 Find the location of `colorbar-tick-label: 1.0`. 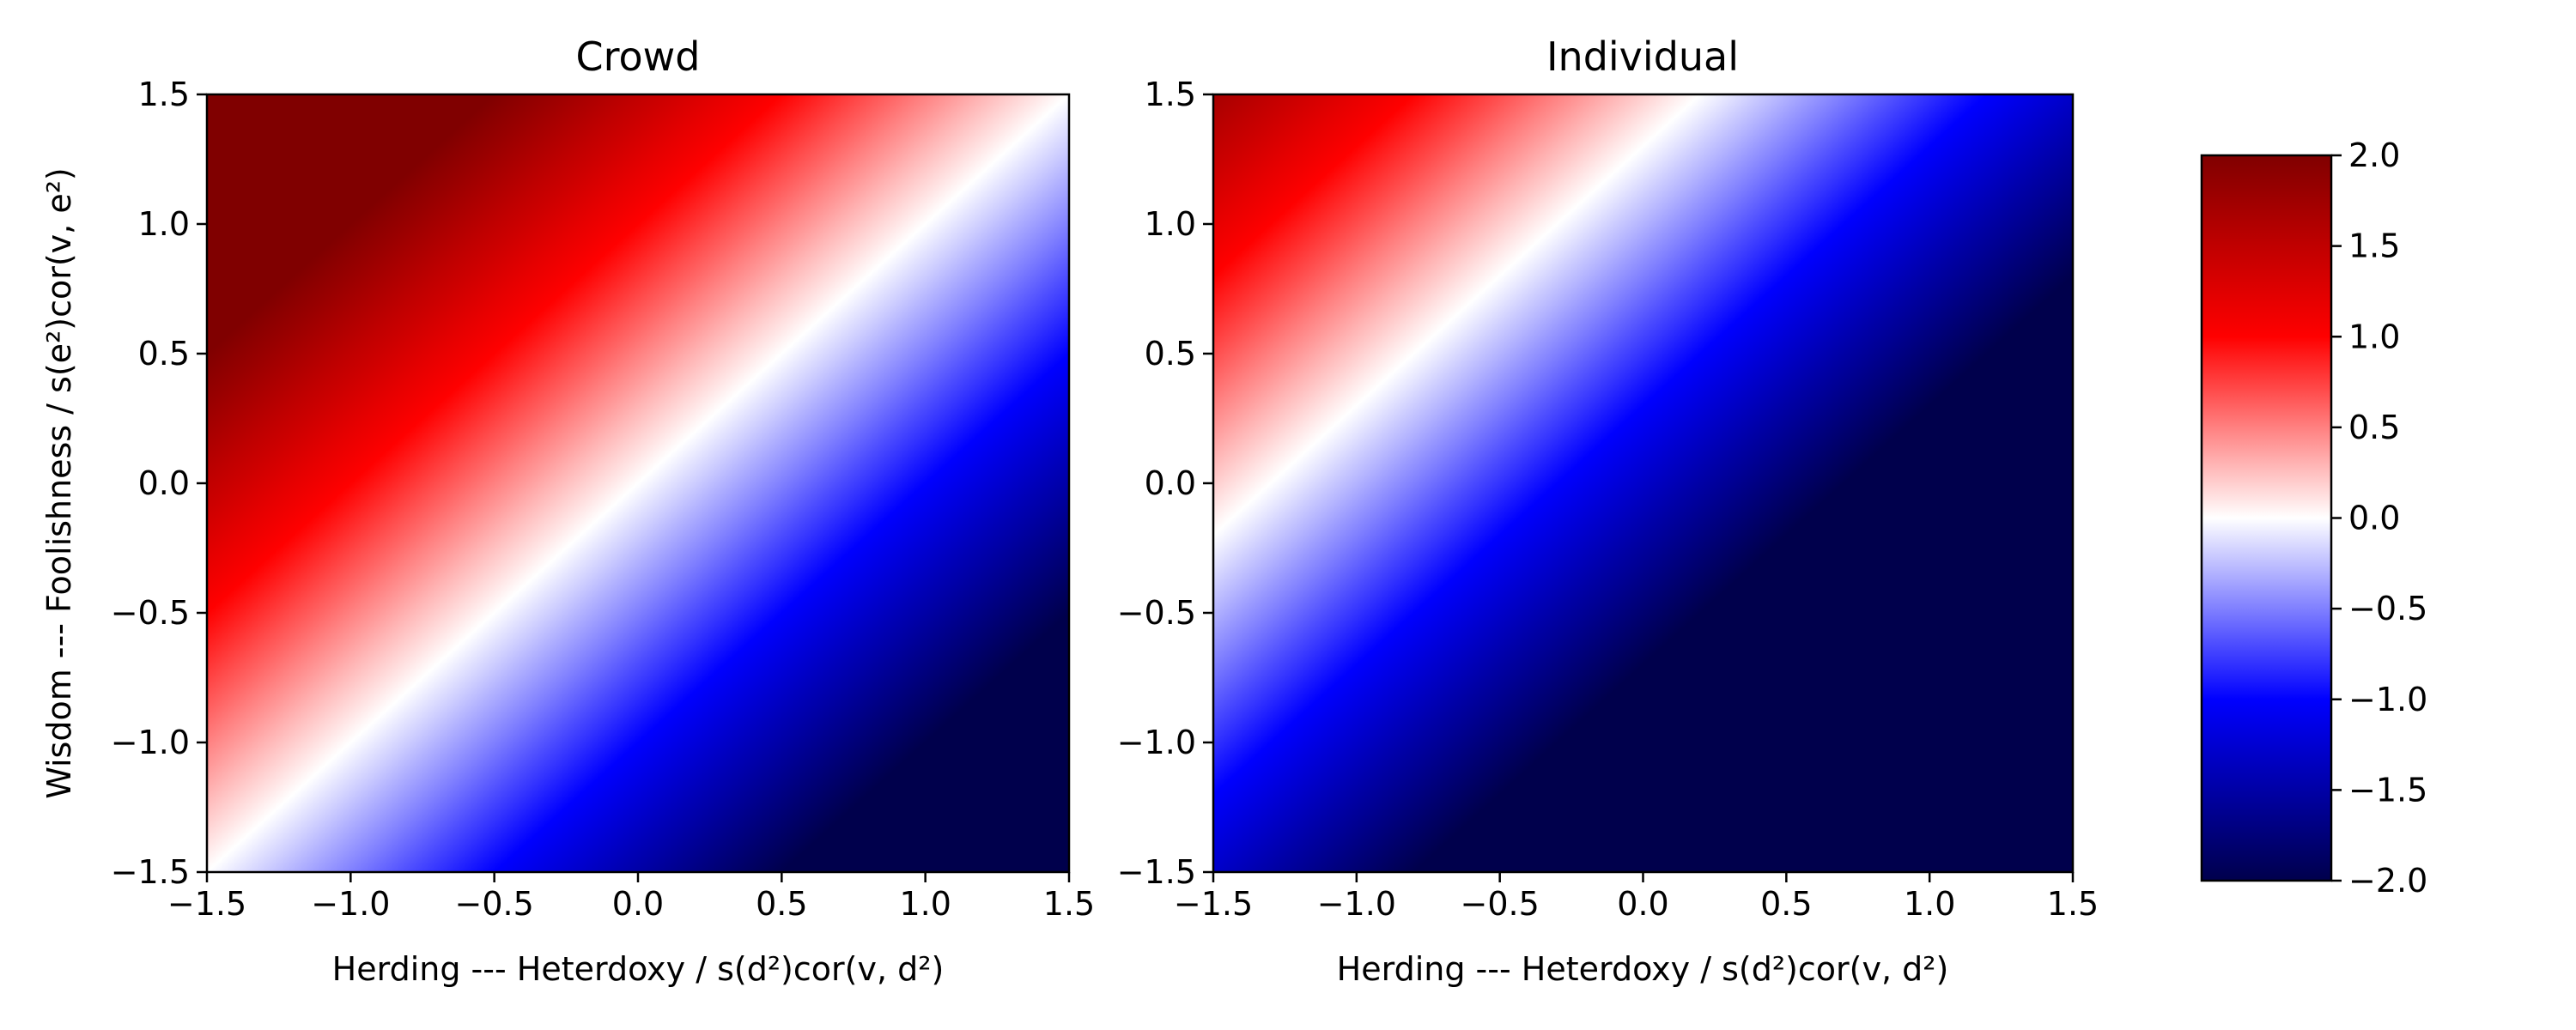

colorbar-tick-label: 1.0 is located at coordinates (2374, 336).